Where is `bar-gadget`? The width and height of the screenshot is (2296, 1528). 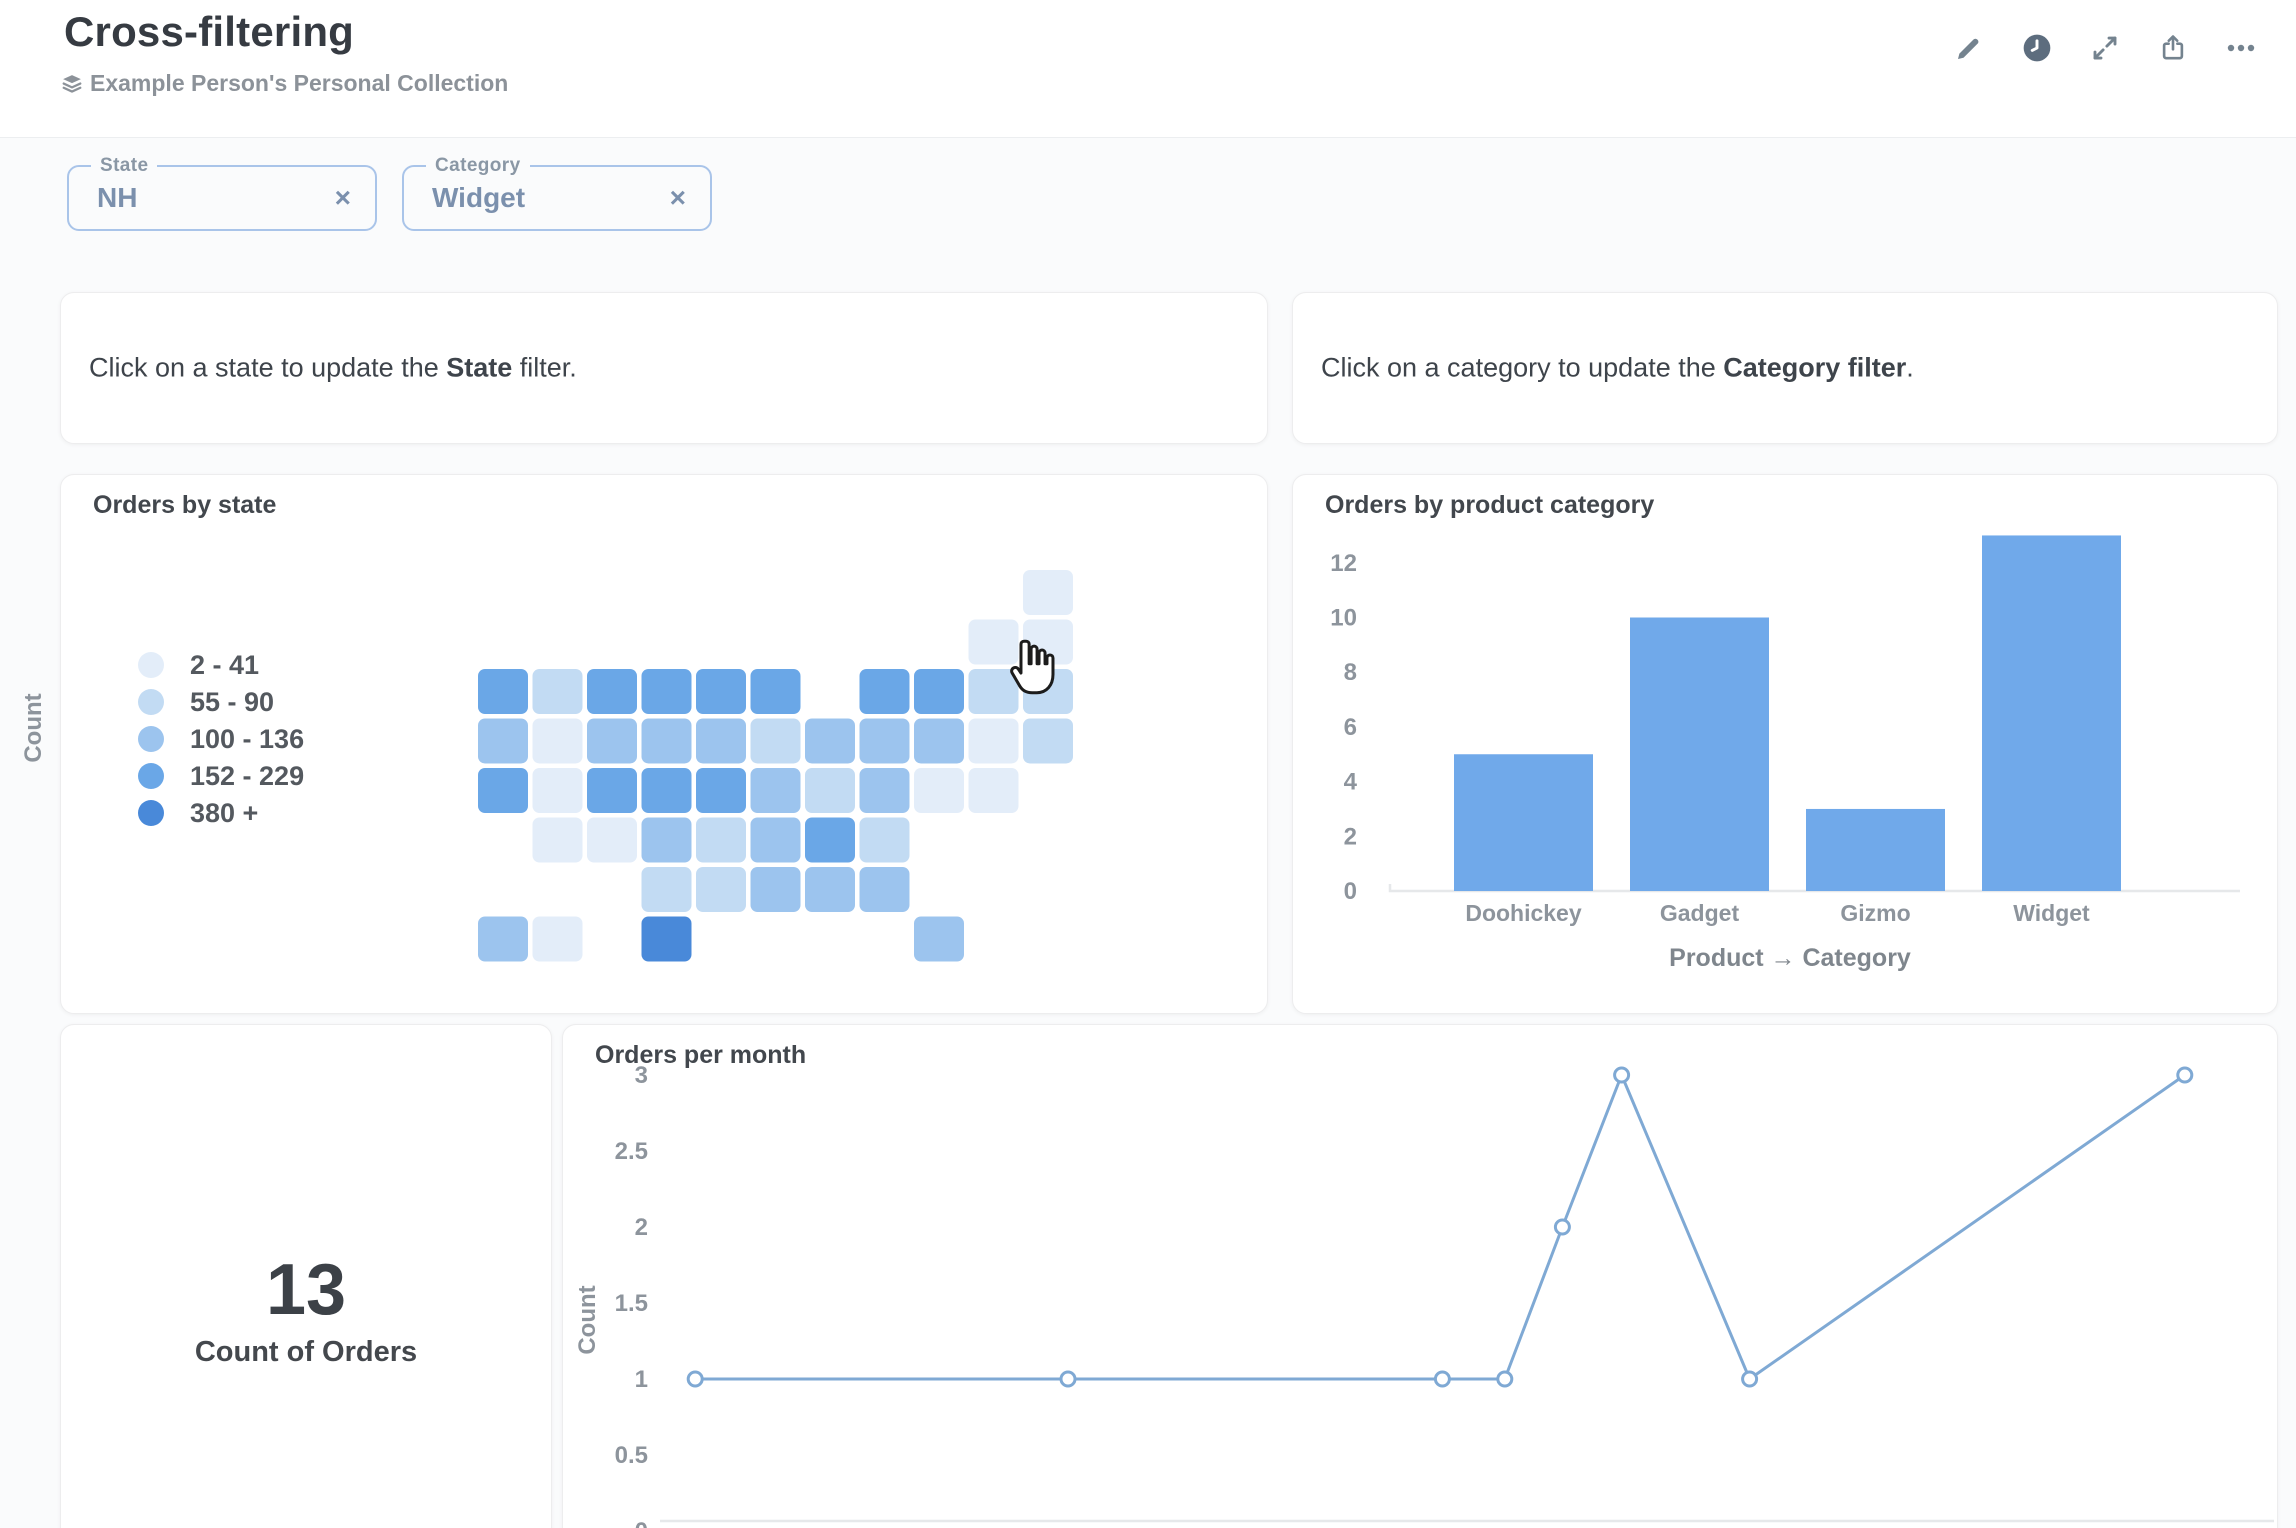 bar-gadget is located at coordinates (1699, 754).